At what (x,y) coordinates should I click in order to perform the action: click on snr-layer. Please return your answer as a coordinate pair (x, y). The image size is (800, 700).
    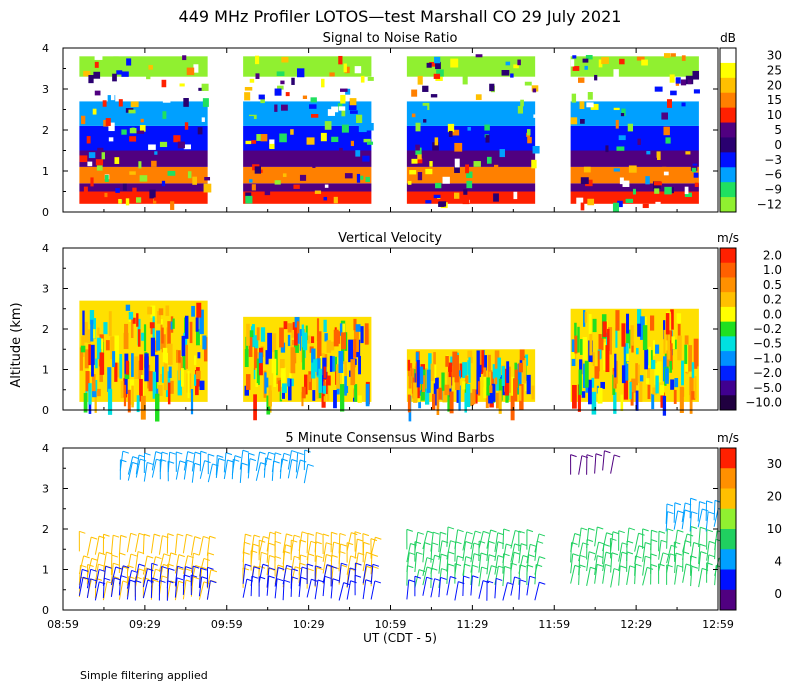
    Looking at the image, I should click on (471, 197).